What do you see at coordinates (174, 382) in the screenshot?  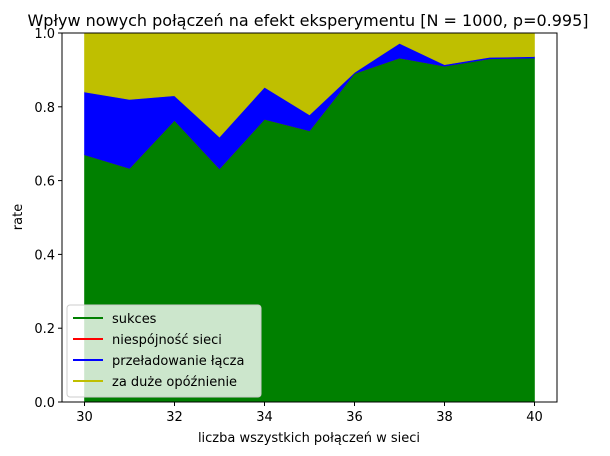 I see `legend-label: za duże opóźnienie` at bounding box center [174, 382].